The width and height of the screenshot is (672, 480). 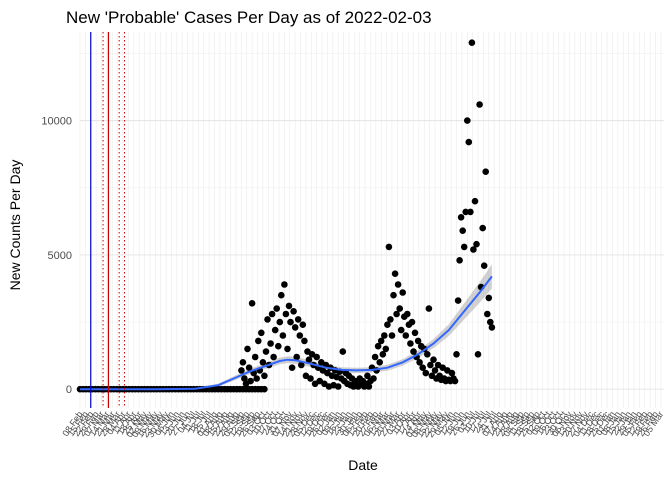 What do you see at coordinates (56, 122) in the screenshot?
I see `y-tick-label: 10000` at bounding box center [56, 122].